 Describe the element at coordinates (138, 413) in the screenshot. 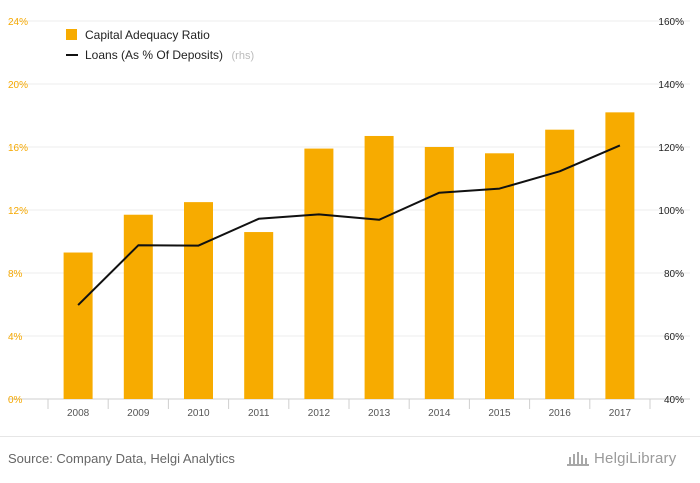

I see `x-tick-label: 2009` at that location.